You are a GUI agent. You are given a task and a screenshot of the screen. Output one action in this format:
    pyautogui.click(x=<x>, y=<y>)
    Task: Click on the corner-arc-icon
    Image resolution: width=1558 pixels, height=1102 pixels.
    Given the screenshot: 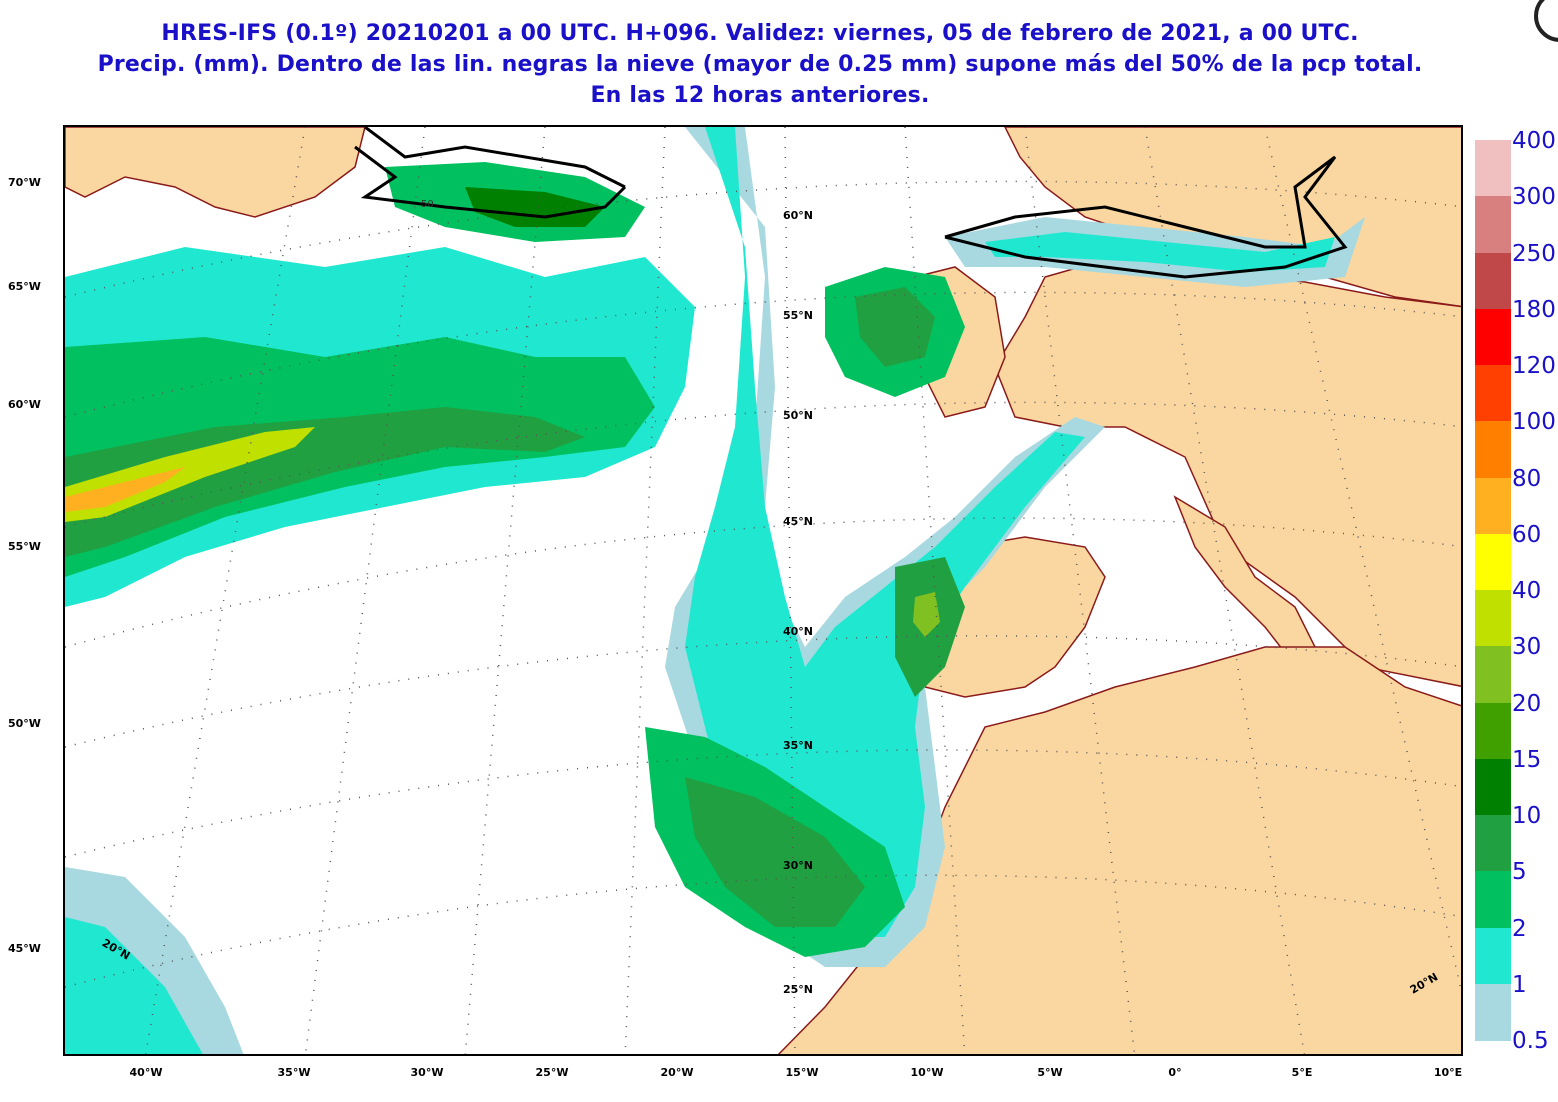 What is the action you would take?
    pyautogui.click(x=1546, y=21)
    